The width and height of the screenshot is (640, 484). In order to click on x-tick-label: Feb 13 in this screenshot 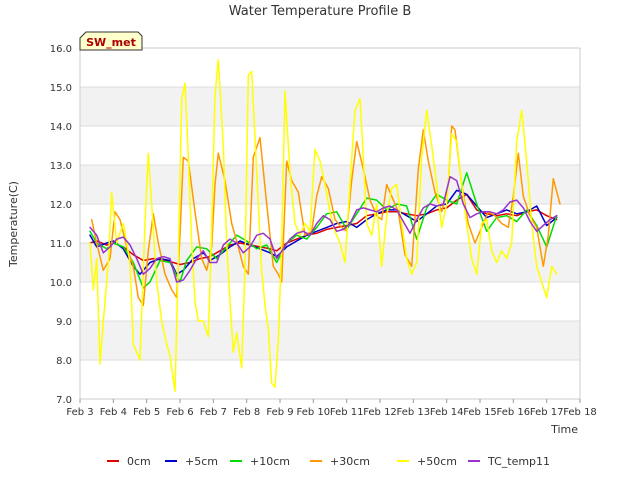, I will do `click(414, 412)`.